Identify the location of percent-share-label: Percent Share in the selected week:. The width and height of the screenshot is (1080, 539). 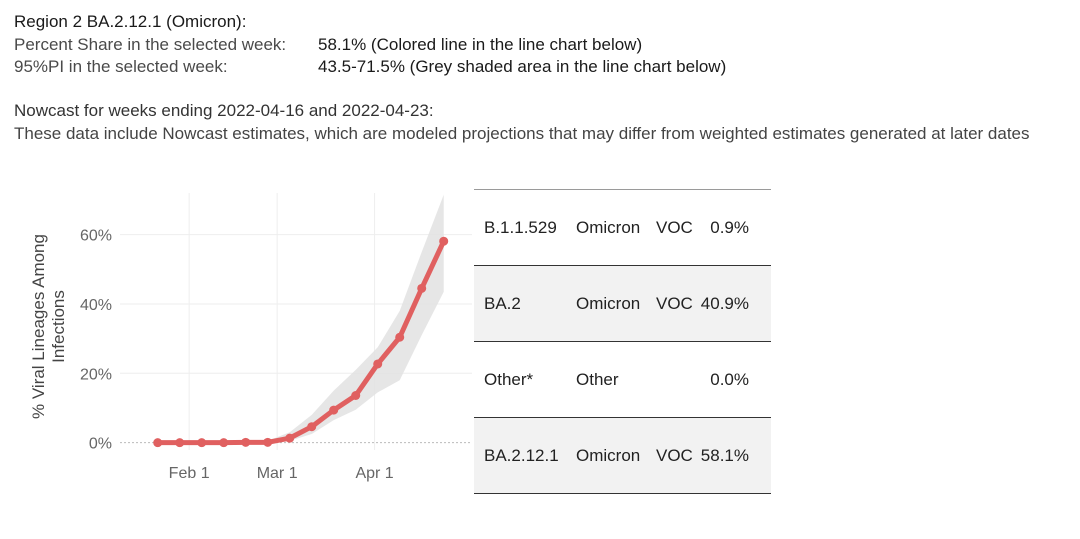
(150, 44).